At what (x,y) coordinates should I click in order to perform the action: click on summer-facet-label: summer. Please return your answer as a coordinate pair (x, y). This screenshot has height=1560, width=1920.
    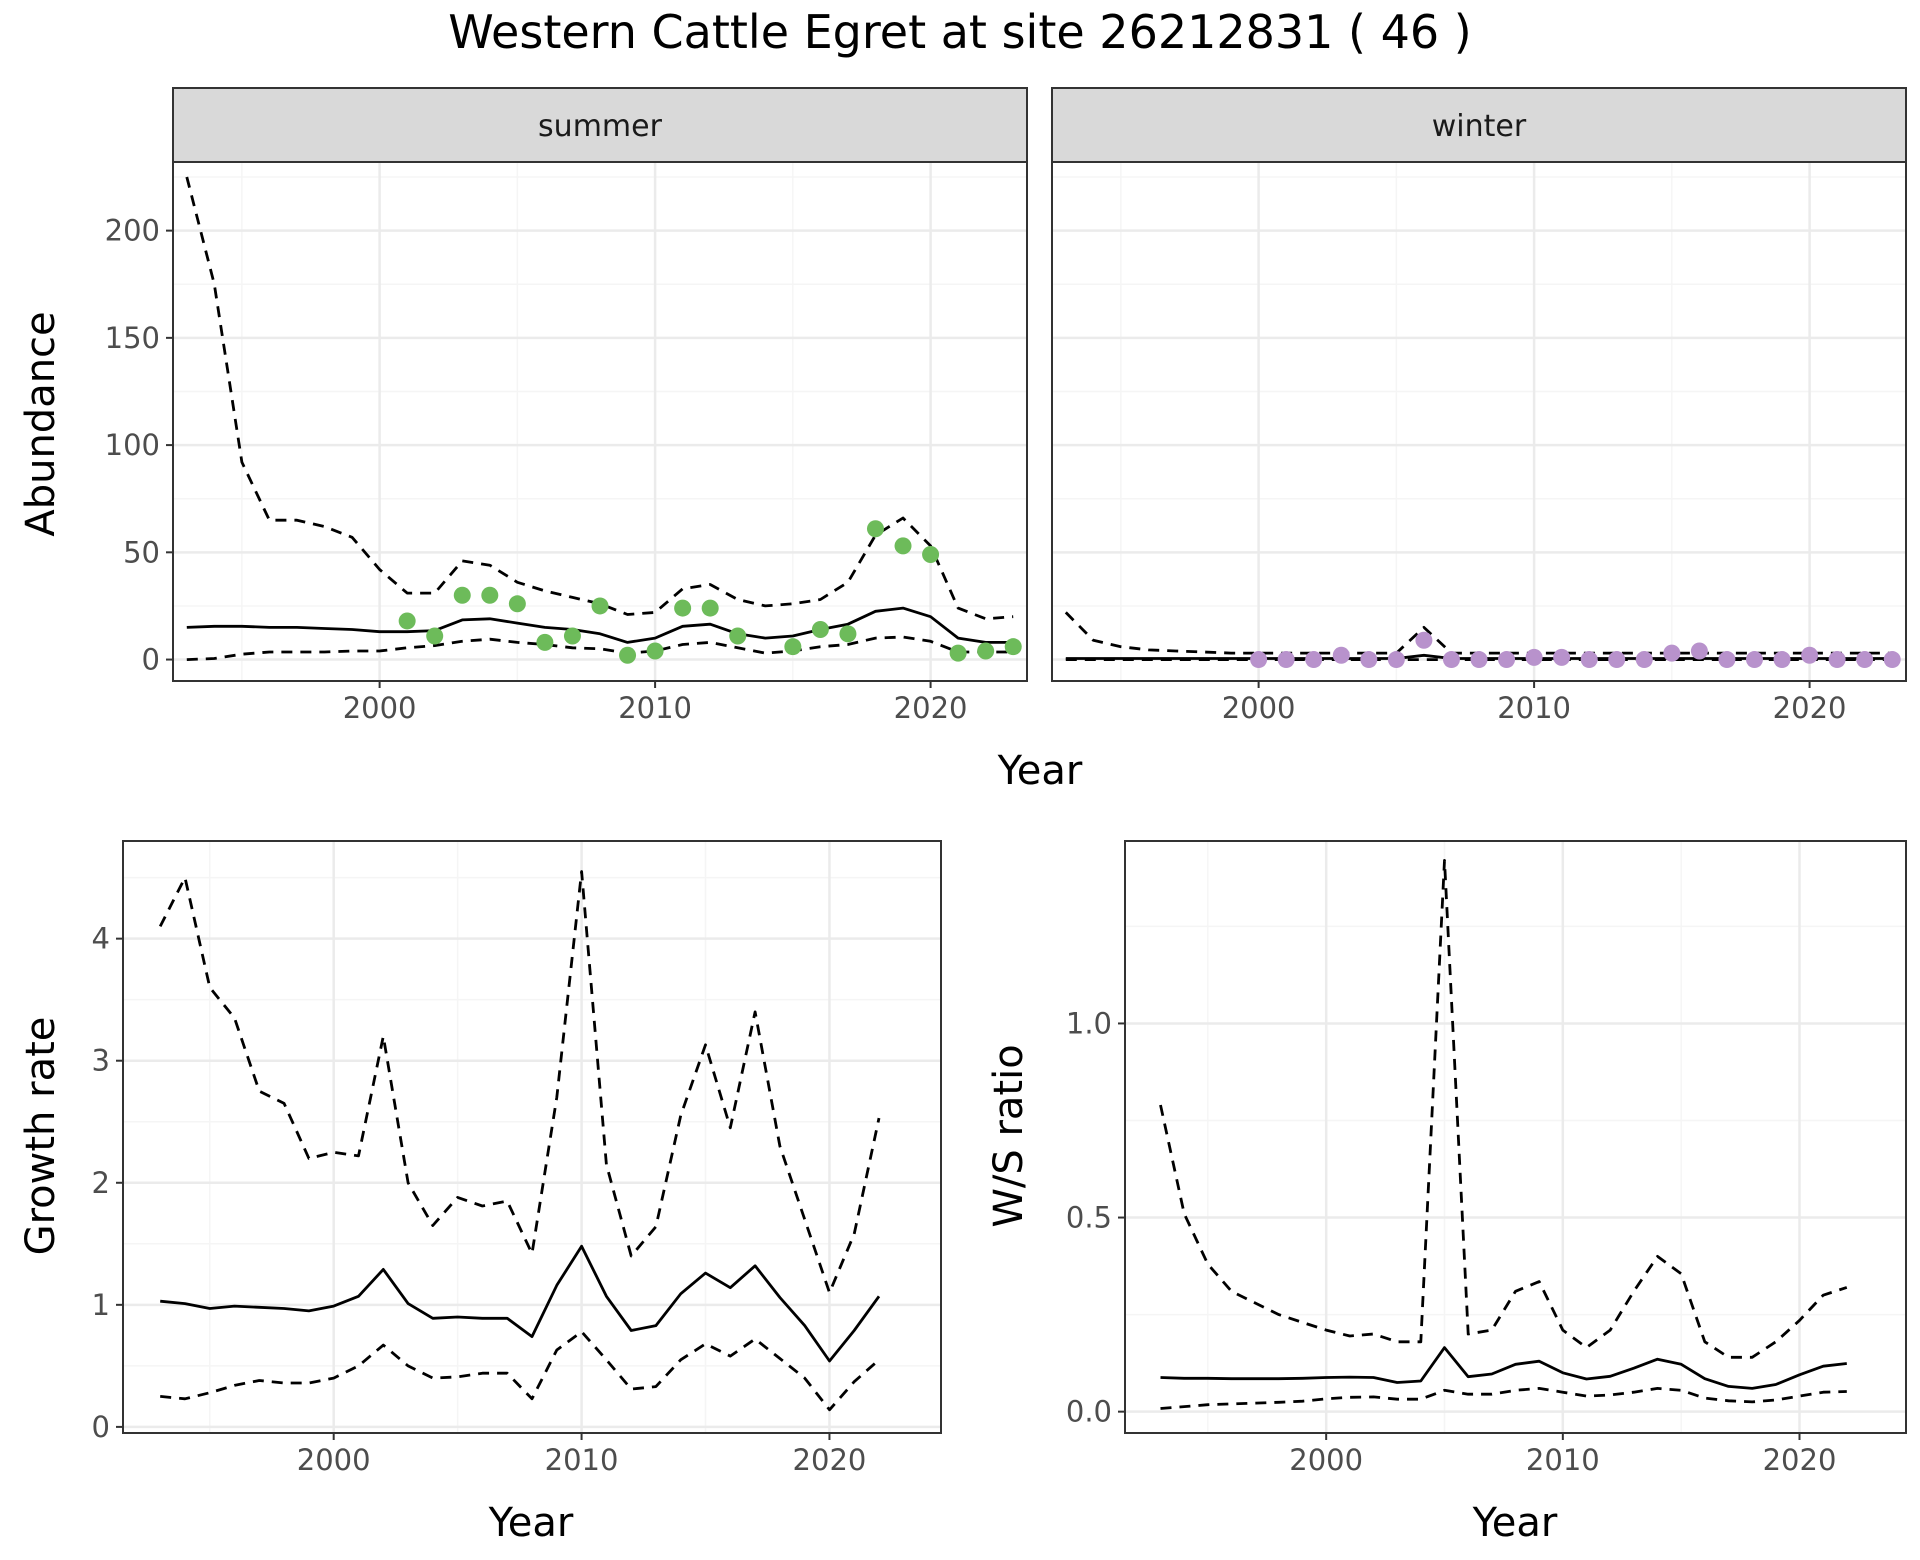
    Looking at the image, I should click on (600, 126).